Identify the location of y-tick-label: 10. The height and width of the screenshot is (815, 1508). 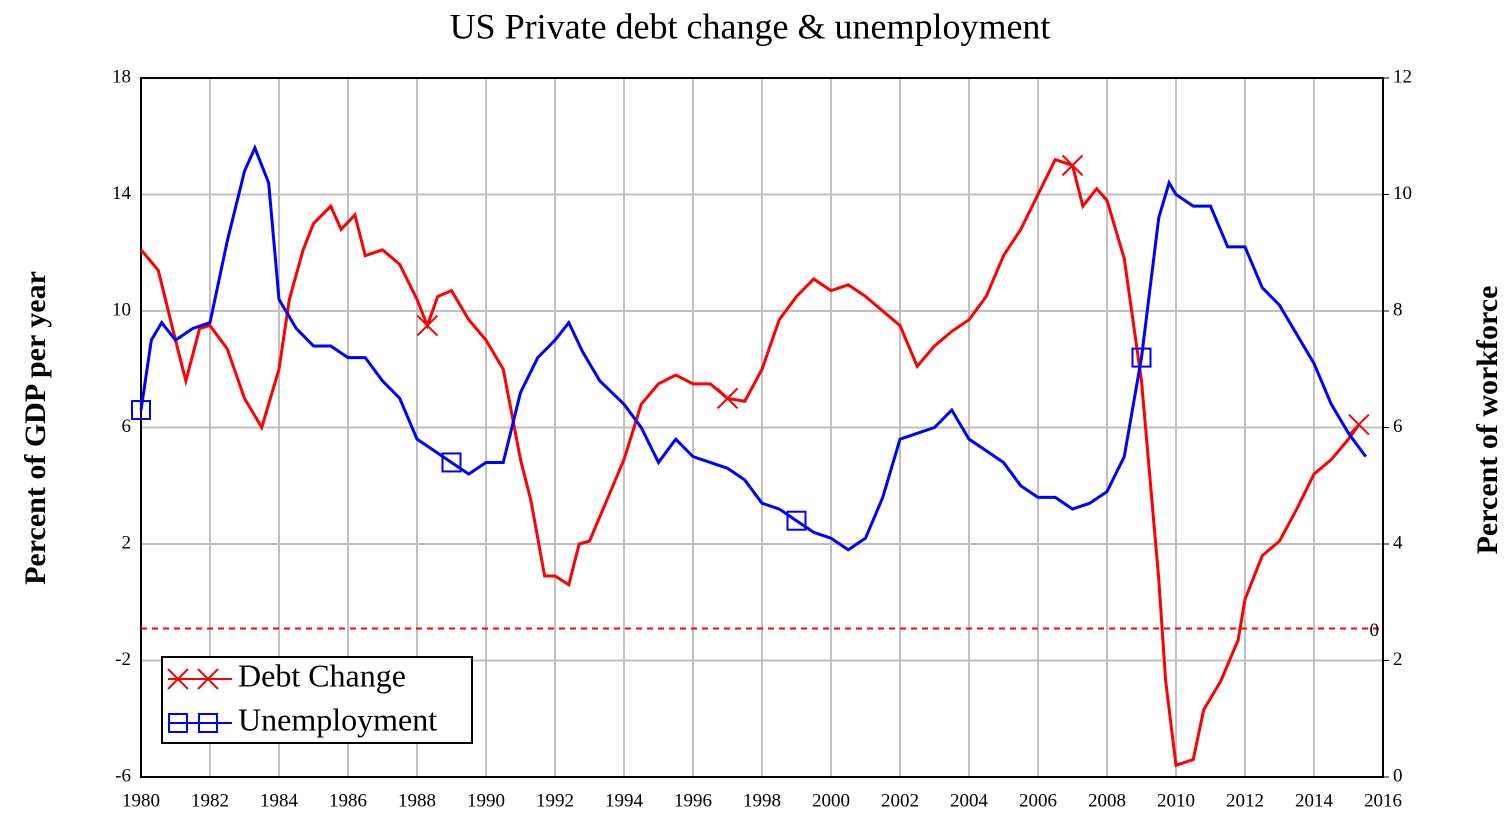
(121, 309).